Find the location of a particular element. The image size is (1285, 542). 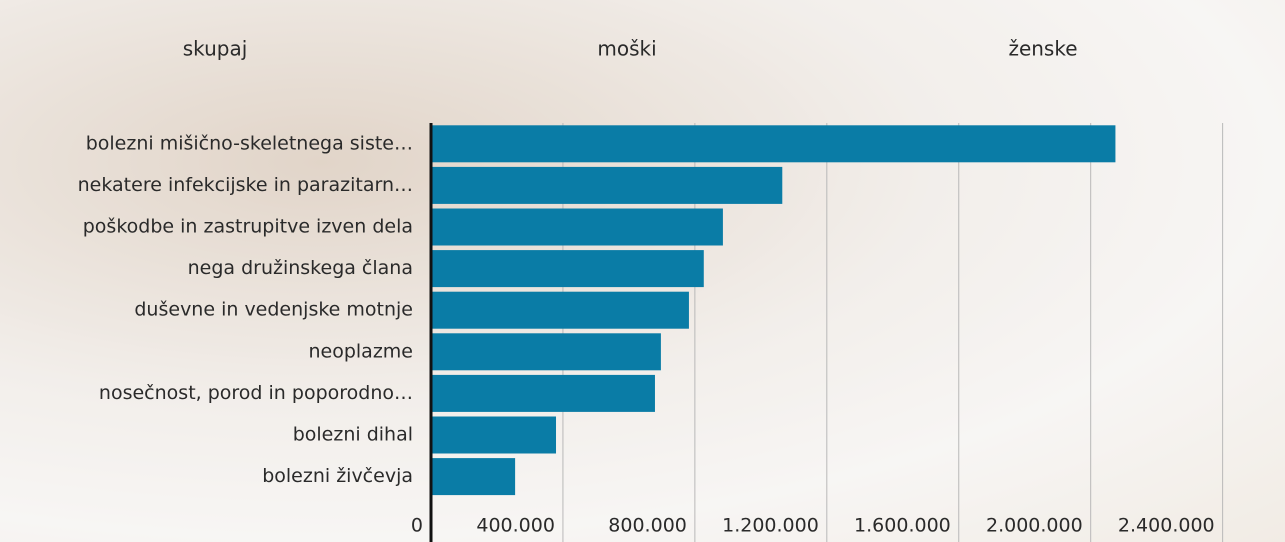

tab: moški is located at coordinates (626, 49).